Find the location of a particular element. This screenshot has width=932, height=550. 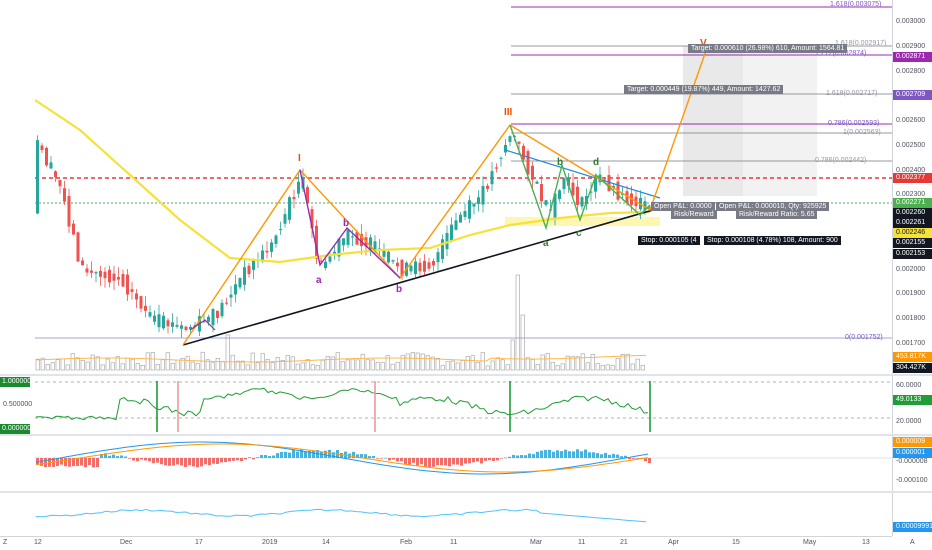

time-tick-label: May is located at coordinates (810, 542).